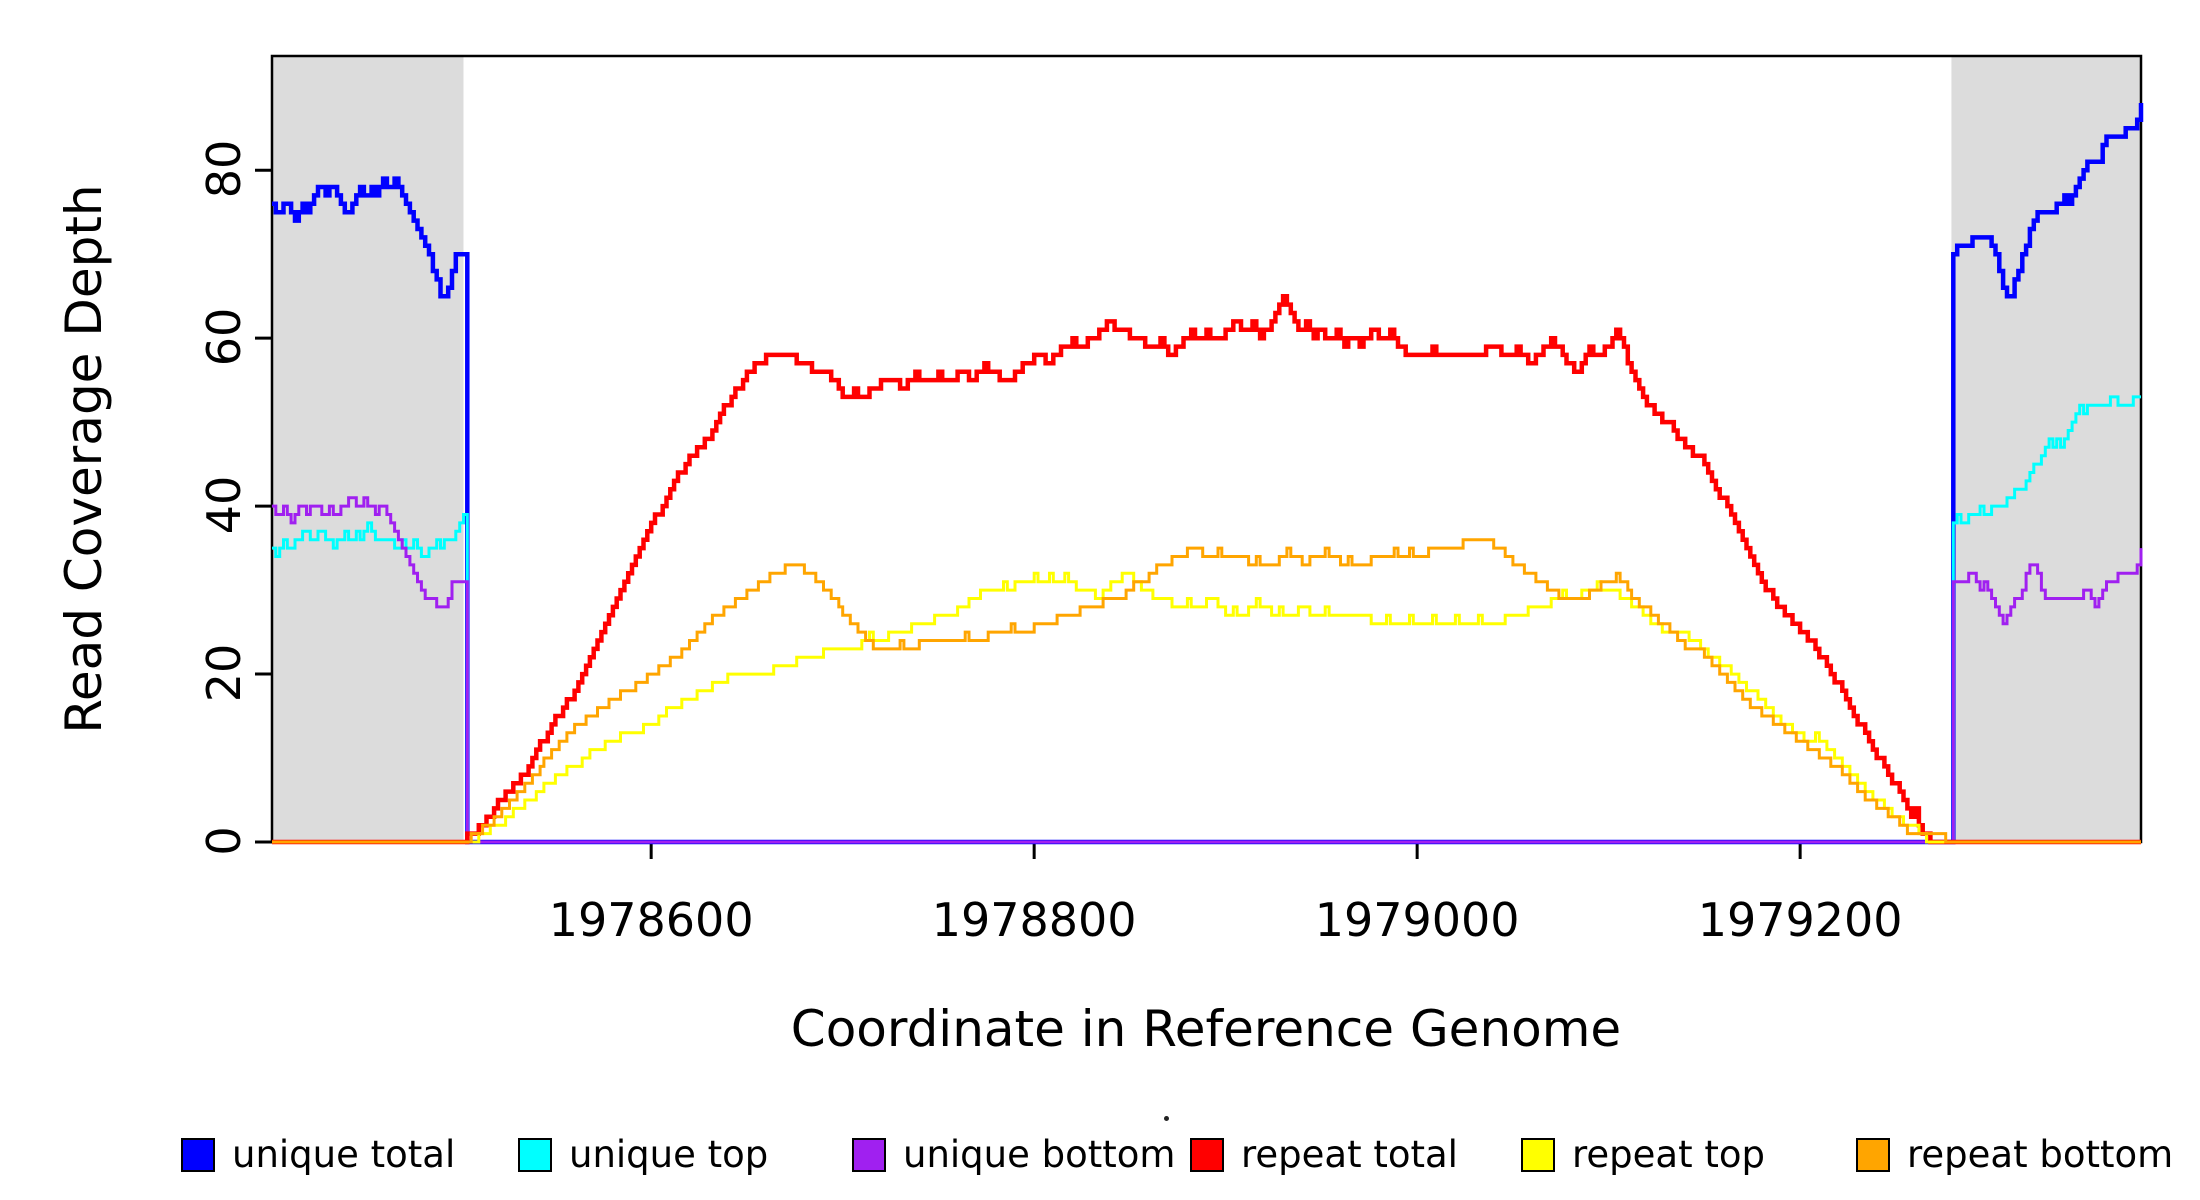  I want to click on legend-item-unique-bottom: unique bottom, so click(1013, 1154).